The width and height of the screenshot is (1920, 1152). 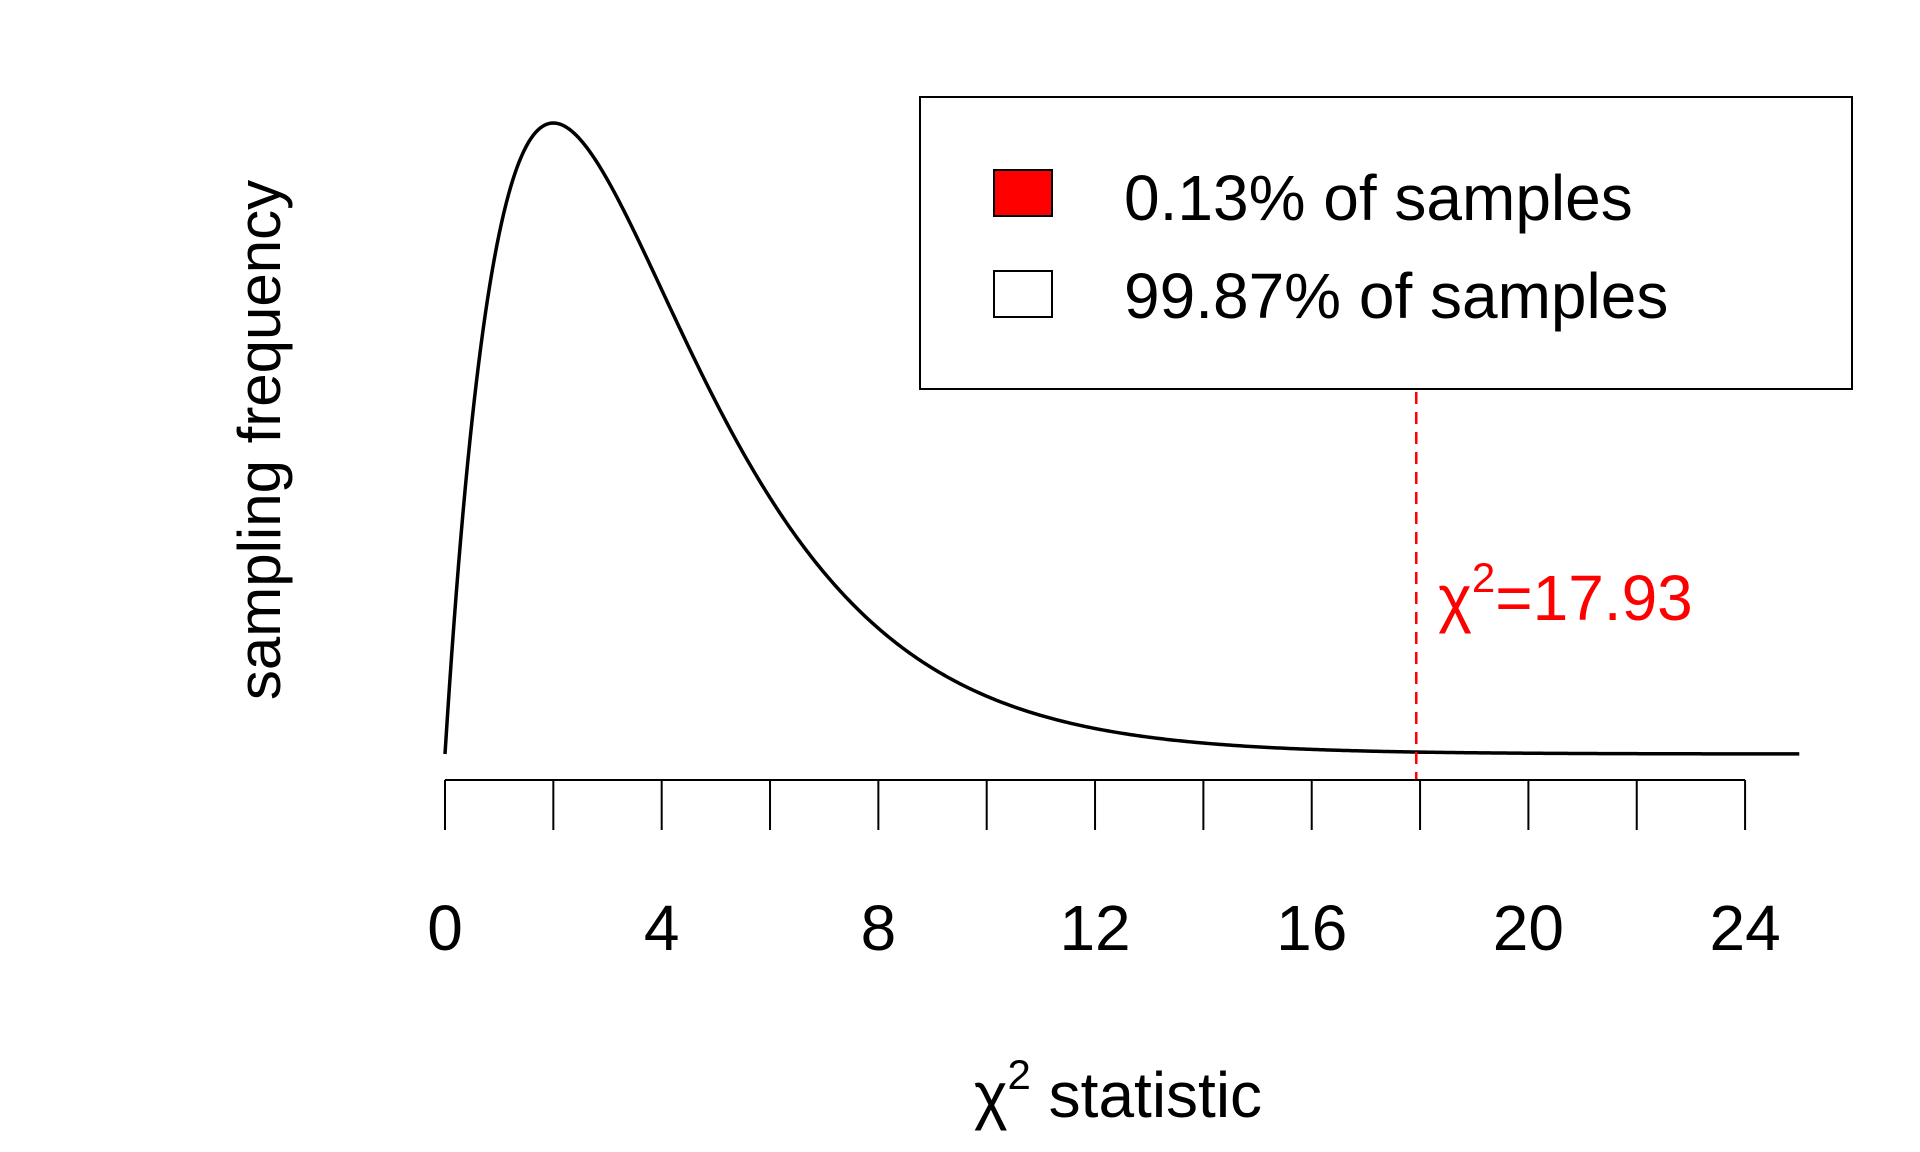 What do you see at coordinates (662, 928) in the screenshot?
I see `x-tick-label: 4` at bounding box center [662, 928].